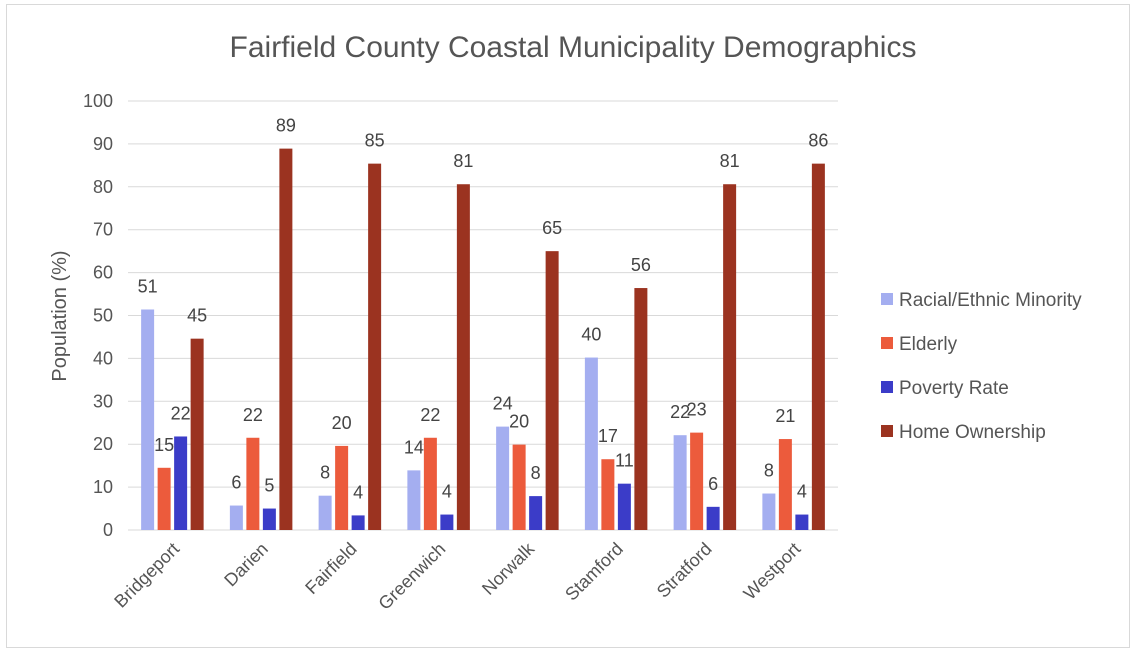  Describe the element at coordinates (103, 487) in the screenshot. I see `y-tick-label: 10` at that location.